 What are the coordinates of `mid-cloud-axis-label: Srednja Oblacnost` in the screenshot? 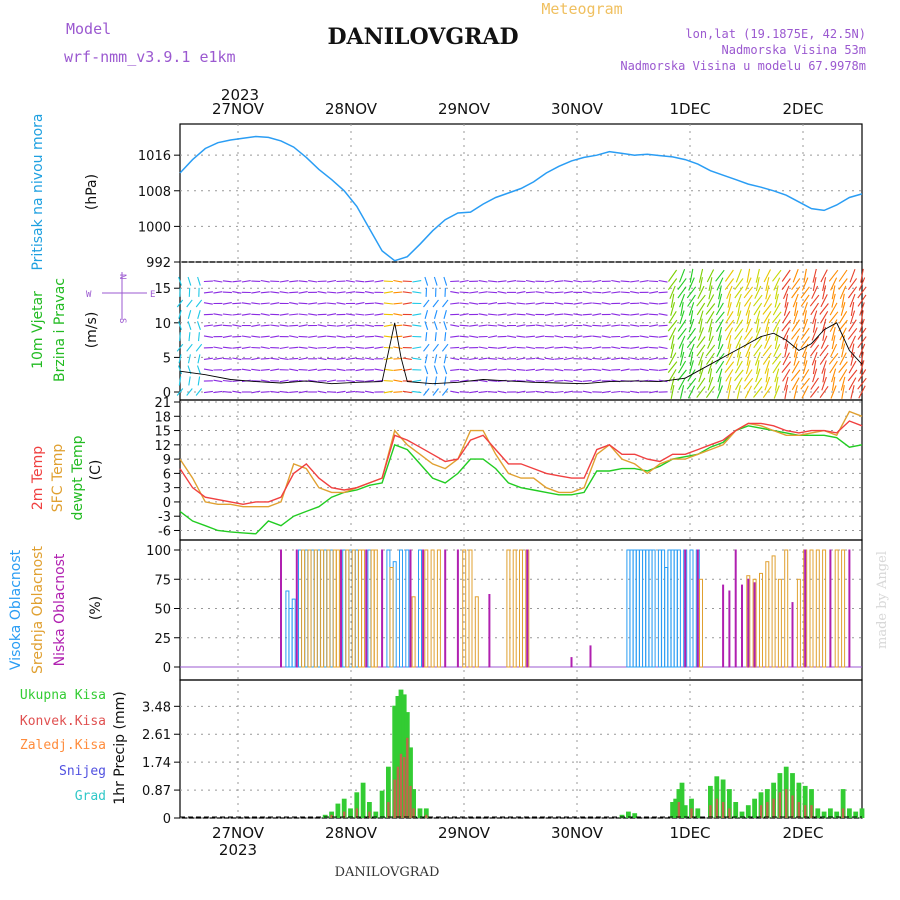 It's located at (38, 610).